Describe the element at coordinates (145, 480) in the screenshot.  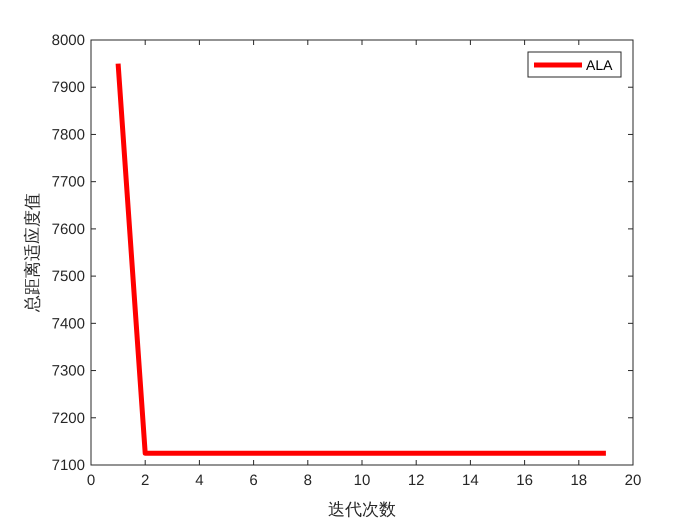
I see `x-tick-label: 2` at that location.